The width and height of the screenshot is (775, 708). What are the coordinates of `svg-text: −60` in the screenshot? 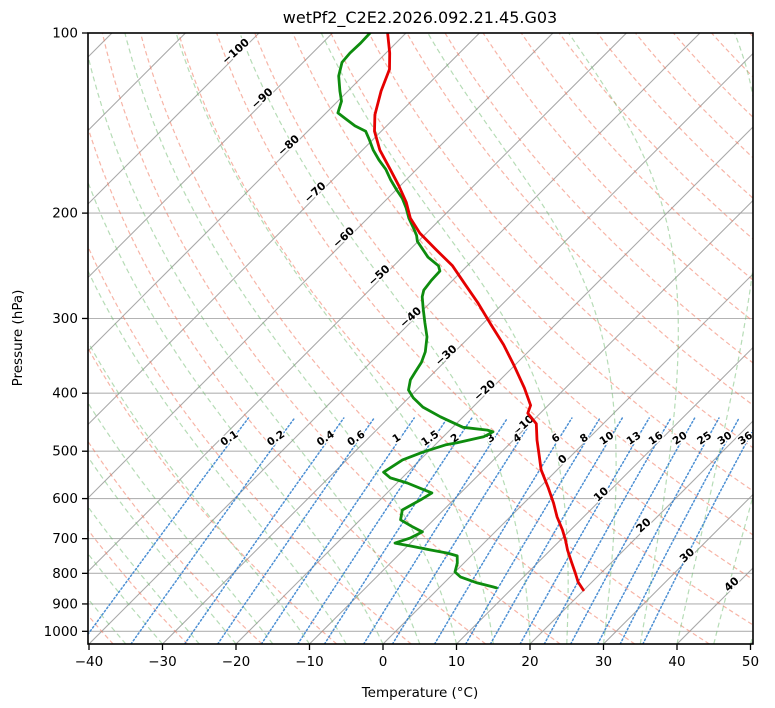 It's located at (343, 237).